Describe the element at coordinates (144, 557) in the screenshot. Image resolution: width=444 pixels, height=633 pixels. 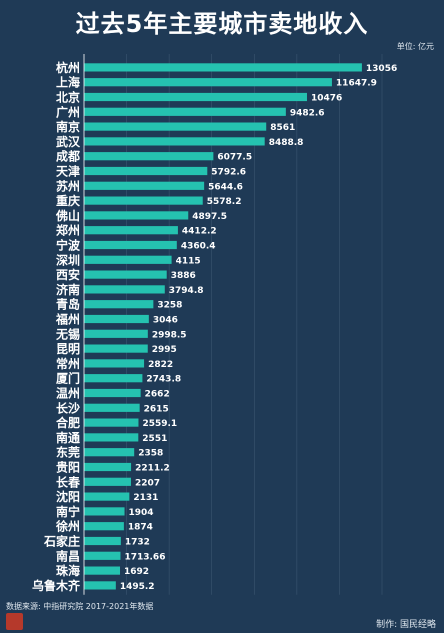
I see `value-label: 1713.66` at that location.